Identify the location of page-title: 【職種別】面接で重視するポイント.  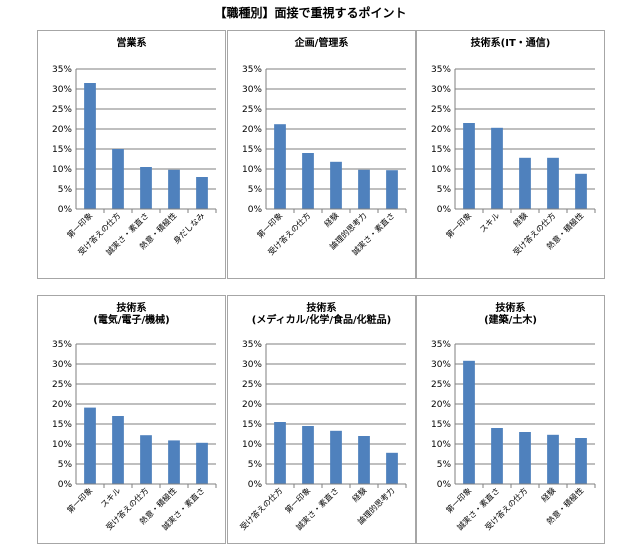
(310, 13).